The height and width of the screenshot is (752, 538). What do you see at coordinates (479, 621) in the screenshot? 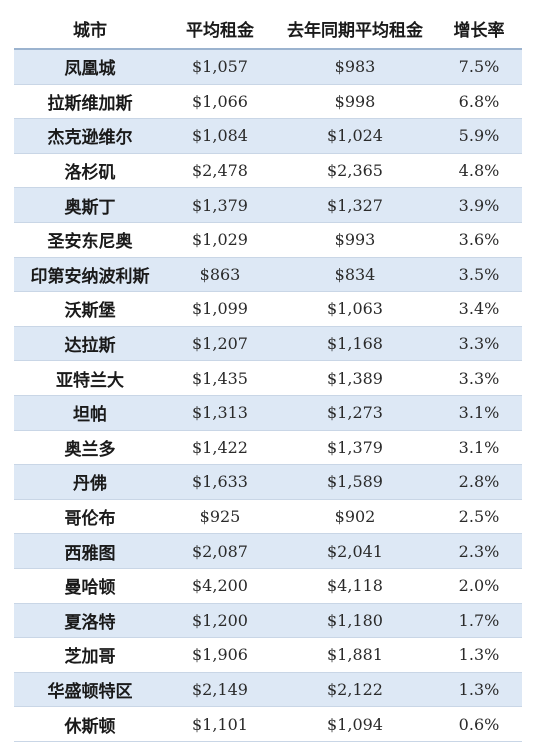
I see `growth-rate-cell: 1.7%` at bounding box center [479, 621].